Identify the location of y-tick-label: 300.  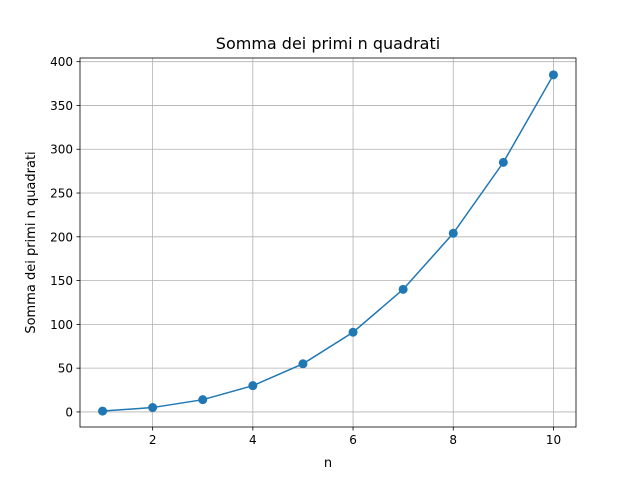
(61, 150).